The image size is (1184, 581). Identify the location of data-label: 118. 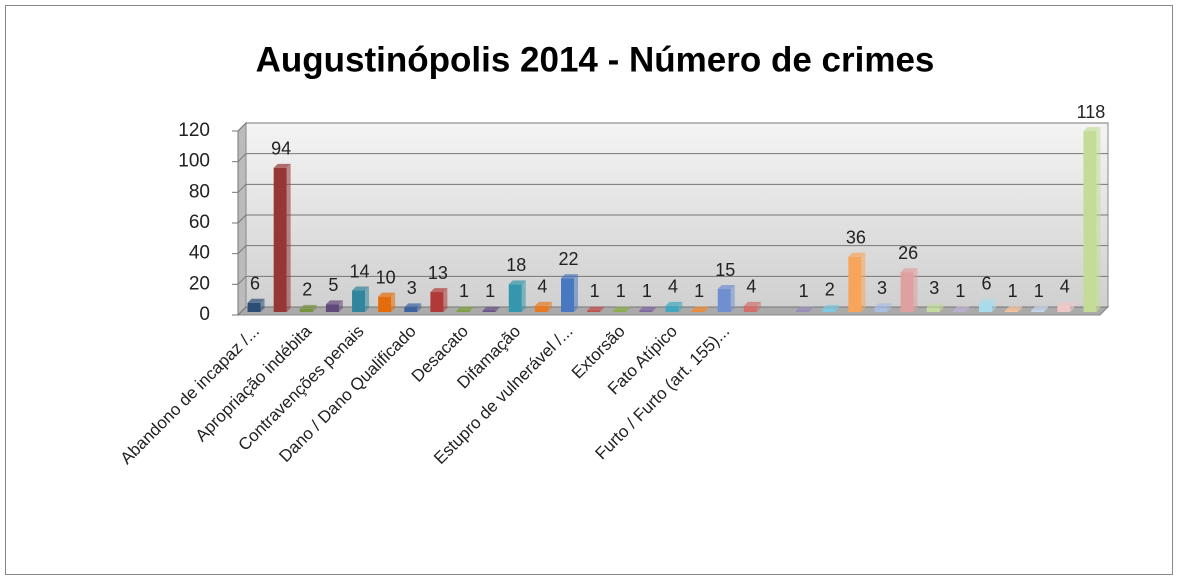
(1091, 112).